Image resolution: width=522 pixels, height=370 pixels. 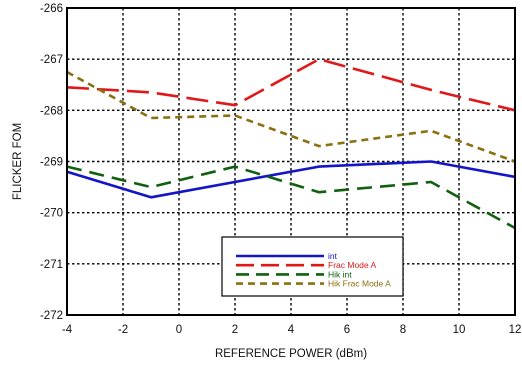 I want to click on legend-label-3: Hik Frac Mode A, so click(x=359, y=284).